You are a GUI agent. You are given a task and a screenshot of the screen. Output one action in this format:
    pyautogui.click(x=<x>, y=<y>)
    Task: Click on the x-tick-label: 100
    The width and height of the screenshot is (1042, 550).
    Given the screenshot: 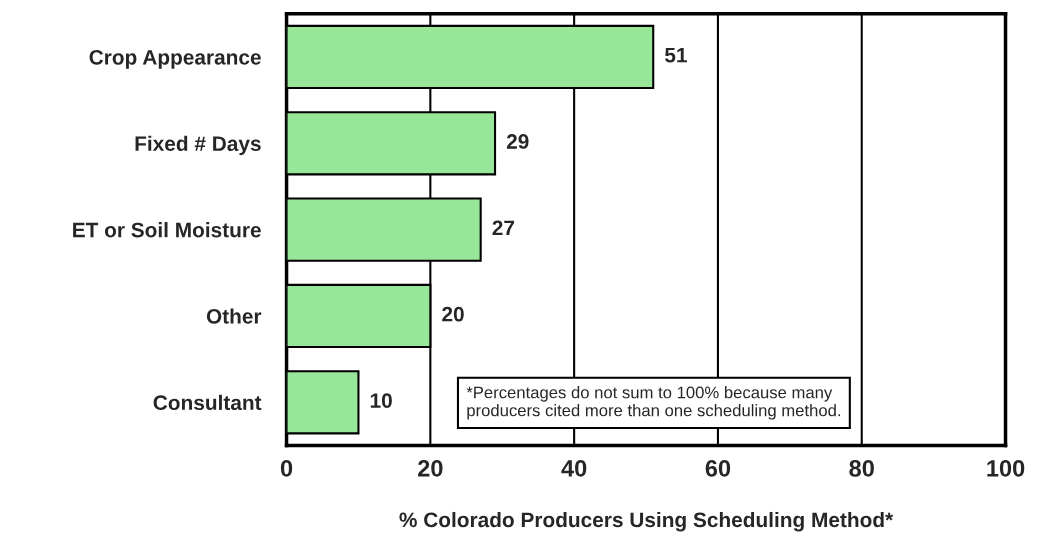 What is the action you would take?
    pyautogui.click(x=1006, y=468)
    